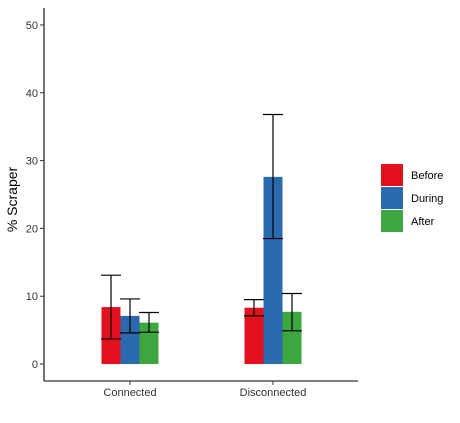  Describe the element at coordinates (273, 176) in the screenshot. I see `error-bar-during-disconnected` at that location.